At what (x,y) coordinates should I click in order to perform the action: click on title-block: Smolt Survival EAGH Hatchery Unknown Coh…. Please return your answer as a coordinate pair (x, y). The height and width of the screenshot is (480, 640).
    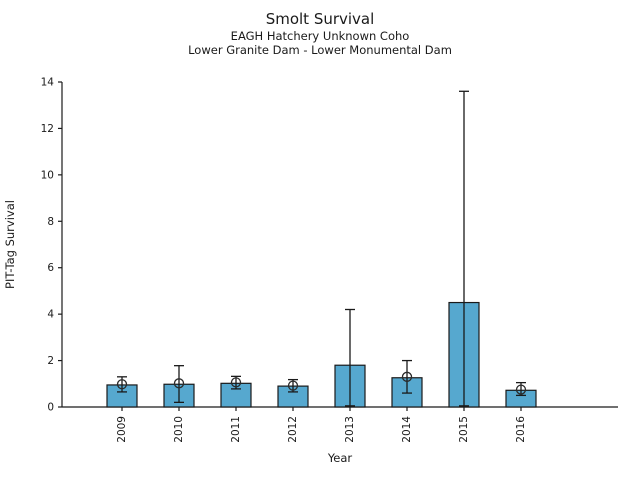
    Looking at the image, I should click on (320, 33).